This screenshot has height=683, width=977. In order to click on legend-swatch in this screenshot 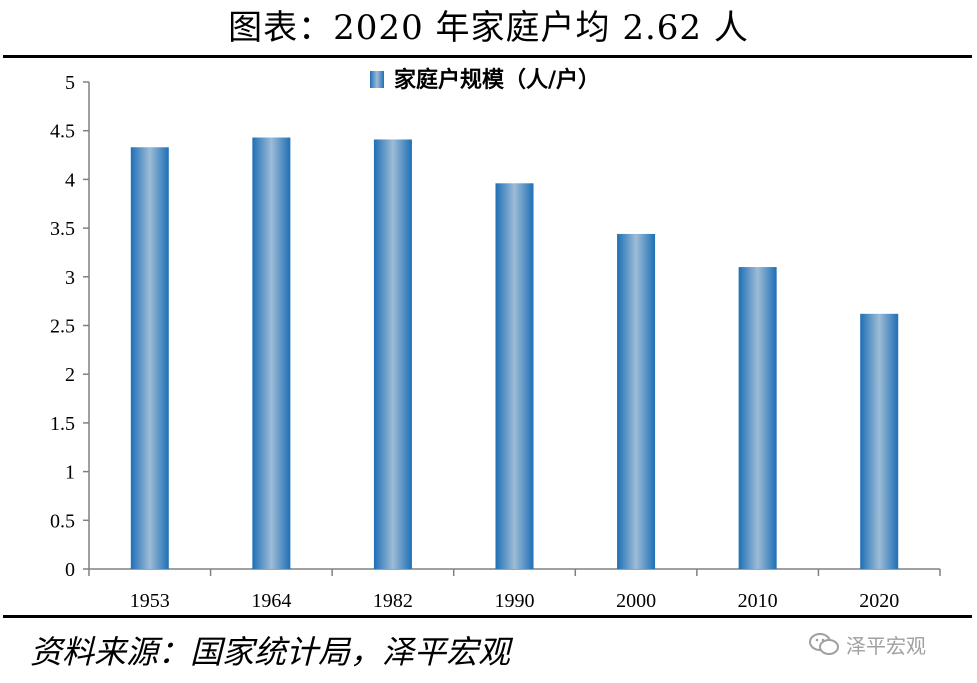, I will do `click(377, 79)`.